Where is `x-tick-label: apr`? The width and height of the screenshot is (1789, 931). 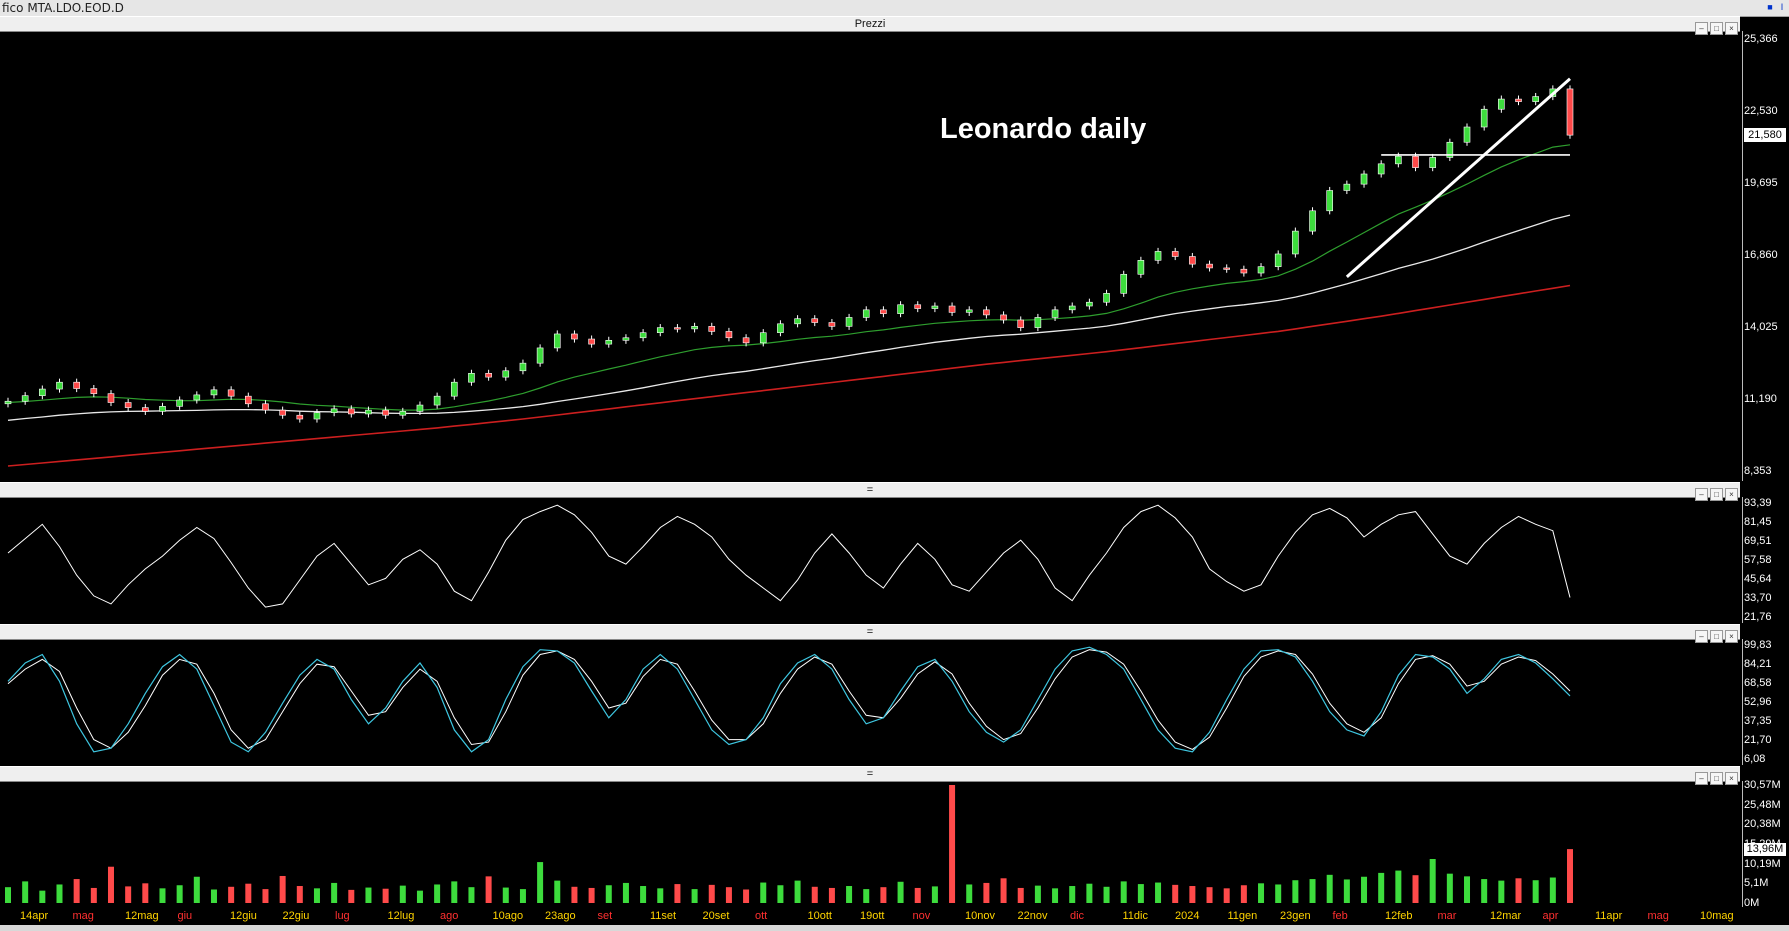
x-tick-label: apr is located at coordinates (1550, 916).